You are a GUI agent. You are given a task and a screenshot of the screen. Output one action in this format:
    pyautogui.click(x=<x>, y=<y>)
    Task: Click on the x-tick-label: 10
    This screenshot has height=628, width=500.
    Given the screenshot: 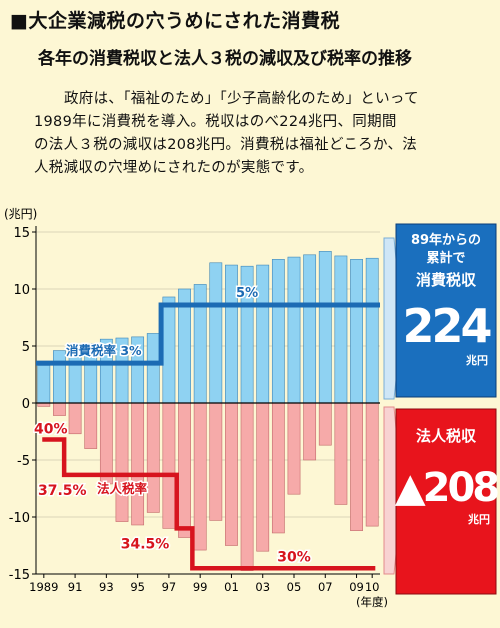 What is the action you would take?
    pyautogui.click(x=372, y=587)
    